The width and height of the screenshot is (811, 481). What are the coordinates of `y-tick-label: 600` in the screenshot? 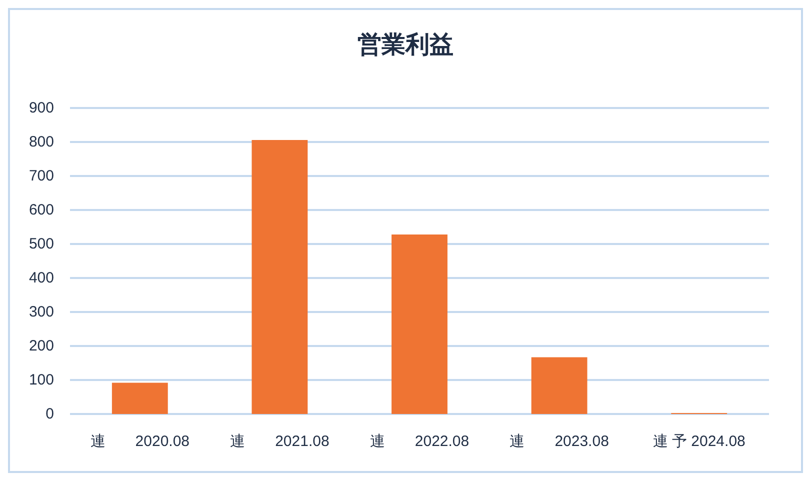 It's located at (41, 210).